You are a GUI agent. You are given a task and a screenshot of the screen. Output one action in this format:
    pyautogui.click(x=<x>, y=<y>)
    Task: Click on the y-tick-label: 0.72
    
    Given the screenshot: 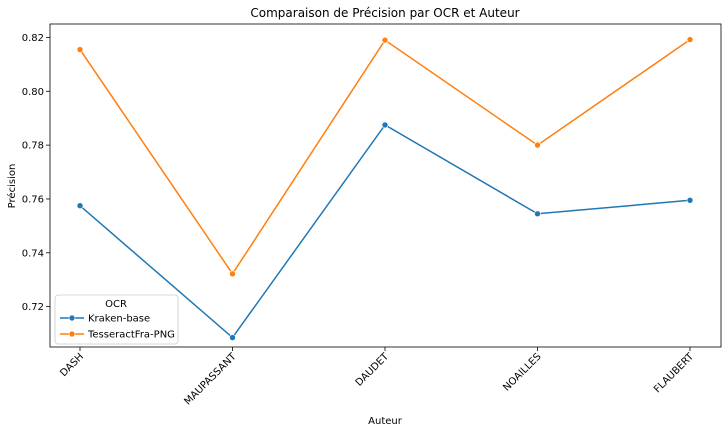 What is the action you would take?
    pyautogui.click(x=33, y=307)
    